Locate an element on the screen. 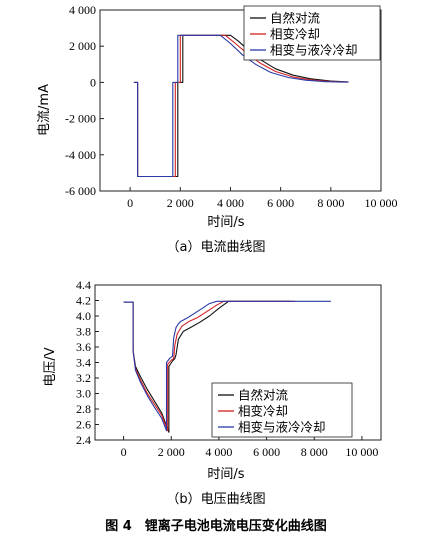 Image resolution: width=436 pixels, height=539 pixels. chart-a-xtick-label: 4 000 is located at coordinates (230, 203).